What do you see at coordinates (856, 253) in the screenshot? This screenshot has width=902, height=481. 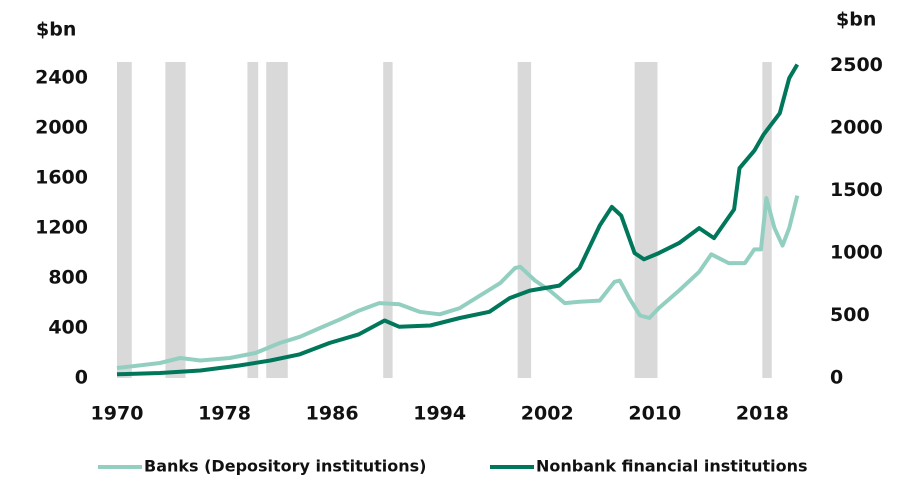 I see `y2-tick-label: 1000` at bounding box center [856, 253].